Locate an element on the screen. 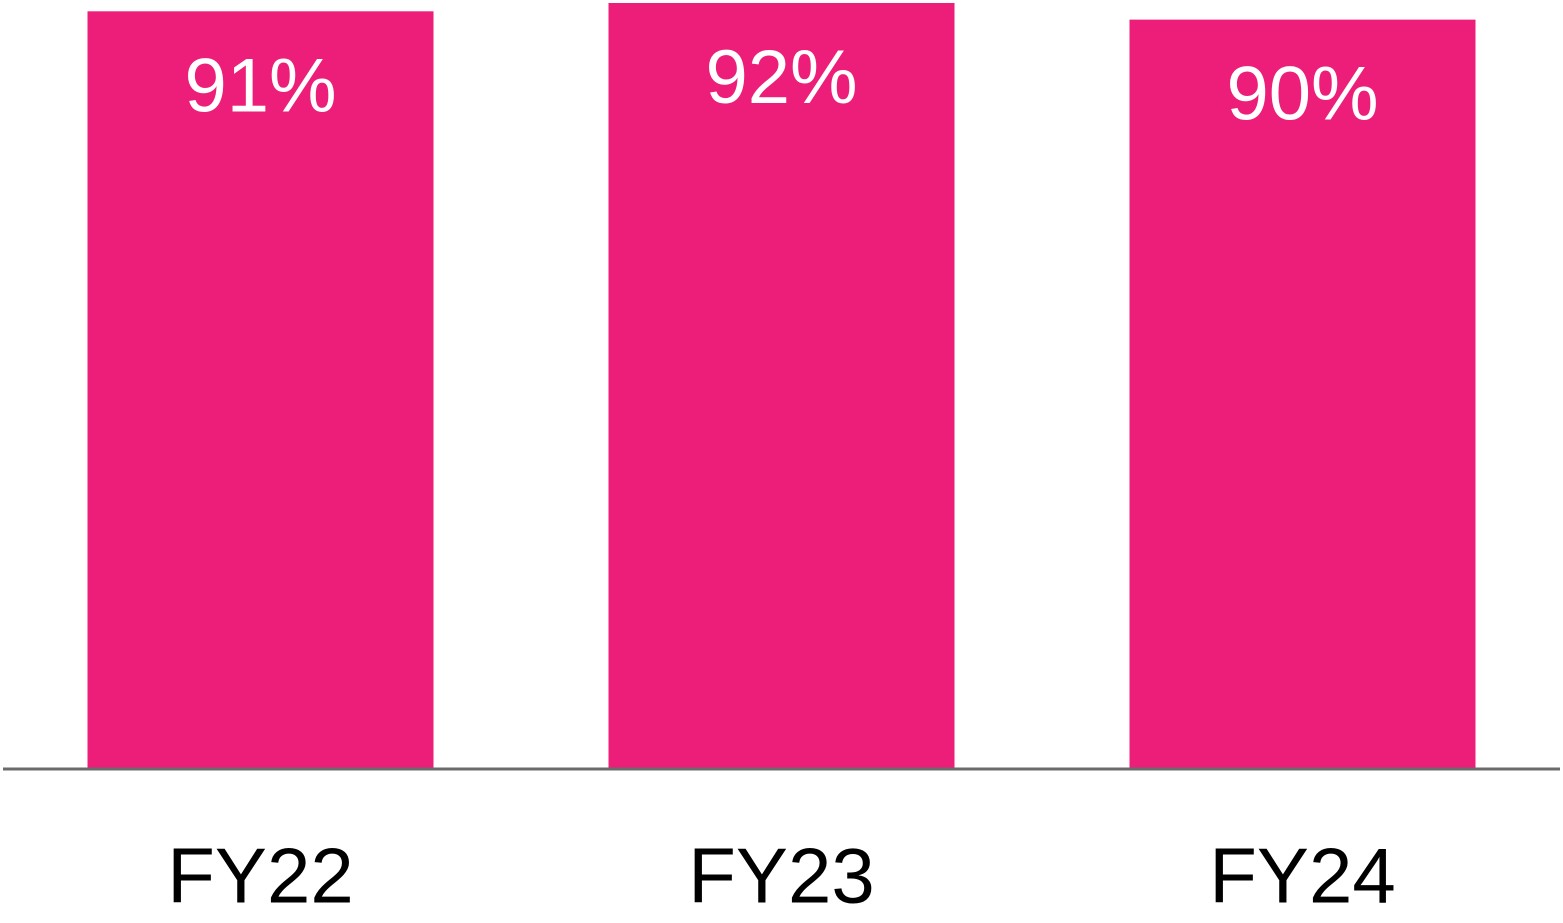 Image resolution: width=1563 pixels, height=923 pixels. value-label: 91% is located at coordinates (260, 85).